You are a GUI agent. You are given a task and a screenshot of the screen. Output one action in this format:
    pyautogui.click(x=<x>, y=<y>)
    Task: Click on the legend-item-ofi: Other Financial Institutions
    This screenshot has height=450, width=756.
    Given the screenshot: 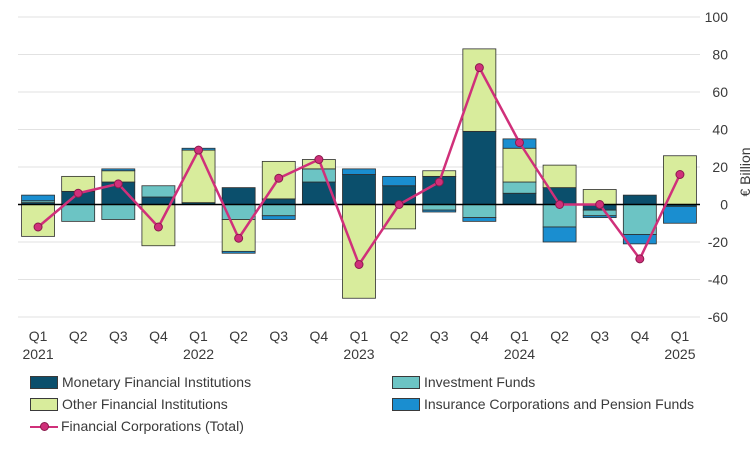 What is the action you would take?
    pyautogui.click(x=129, y=404)
    